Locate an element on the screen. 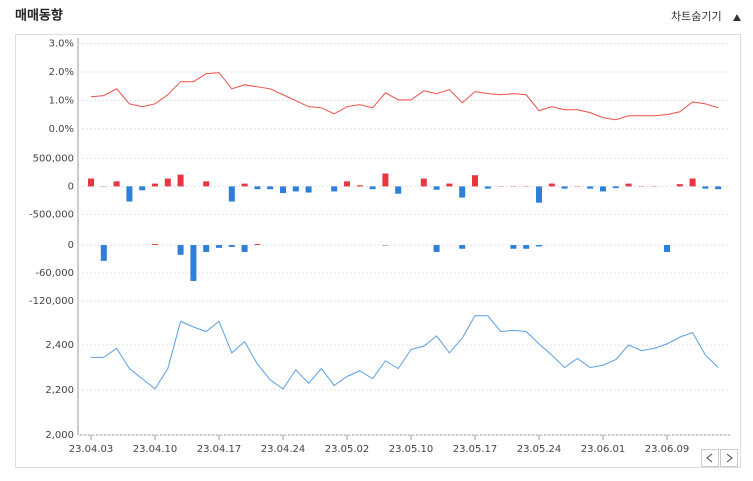 Image resolution: width=753 pixels, height=481 pixels. y-tick-label: 0.0% is located at coordinates (61, 129).